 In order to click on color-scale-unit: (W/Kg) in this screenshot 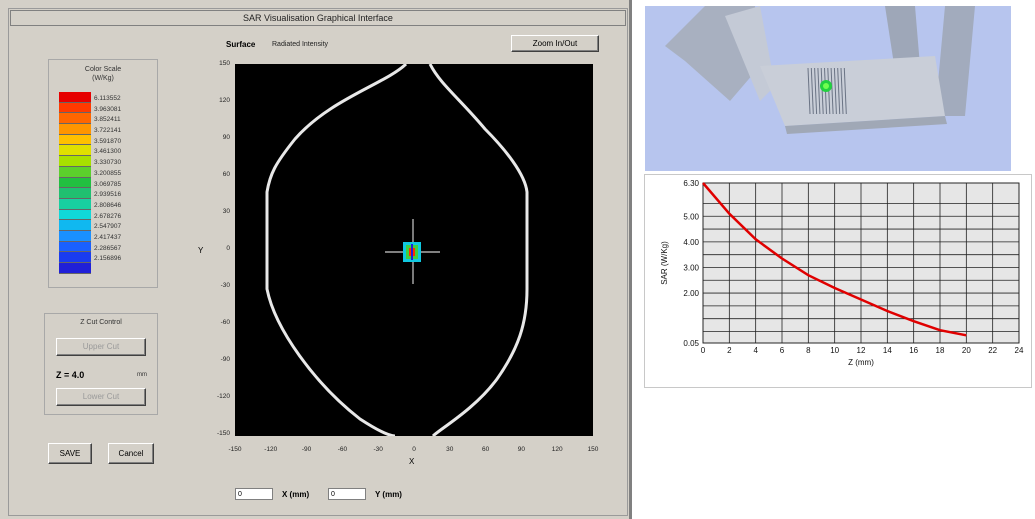, I will do `click(103, 78)`.